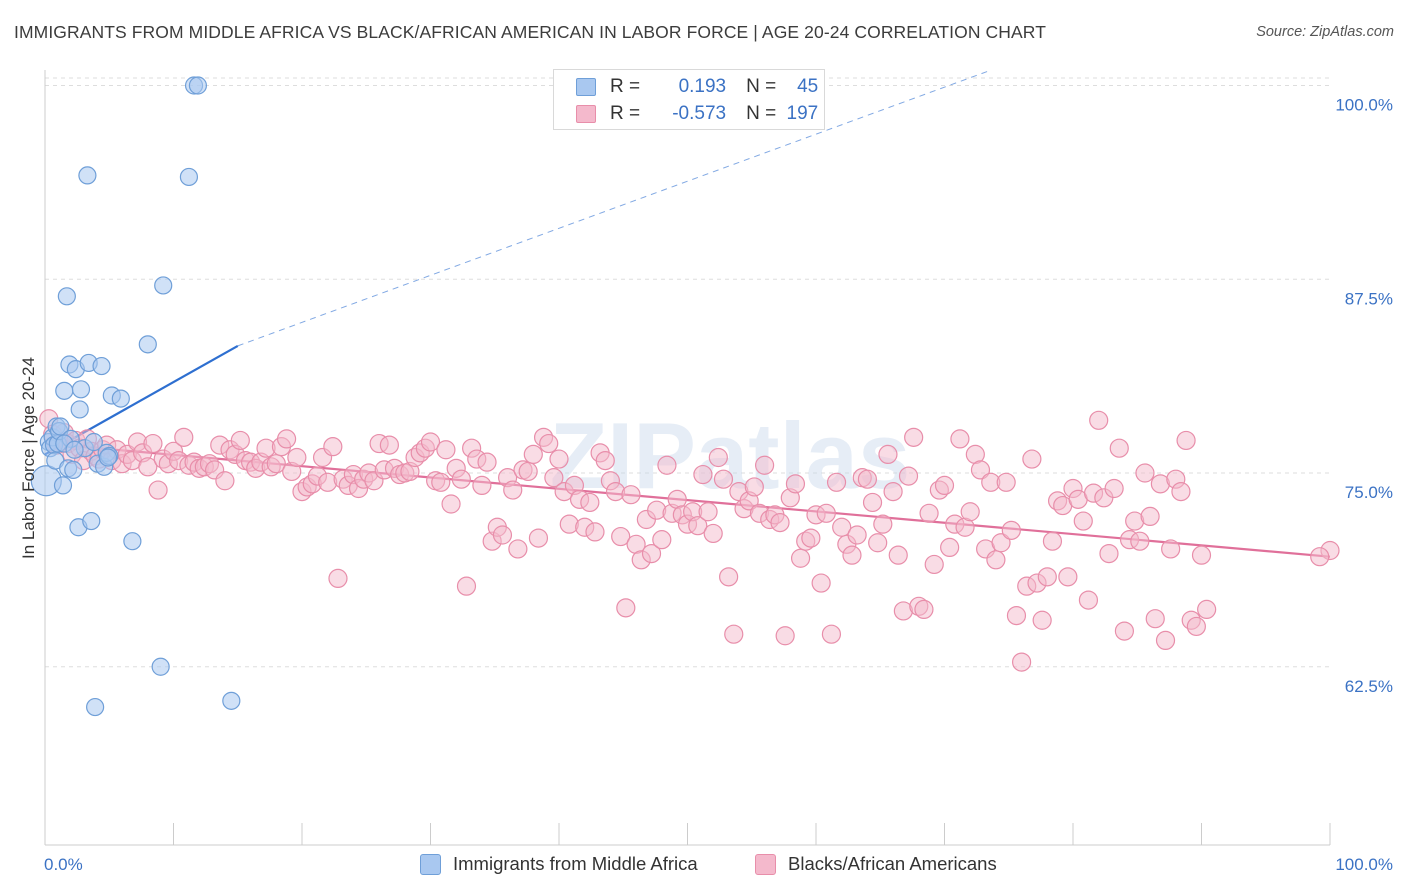 Image resolution: width=1406 pixels, height=892 pixels. What do you see at coordinates (1369, 492) in the screenshot?
I see `y-tick-label: 75.0%` at bounding box center [1369, 492].